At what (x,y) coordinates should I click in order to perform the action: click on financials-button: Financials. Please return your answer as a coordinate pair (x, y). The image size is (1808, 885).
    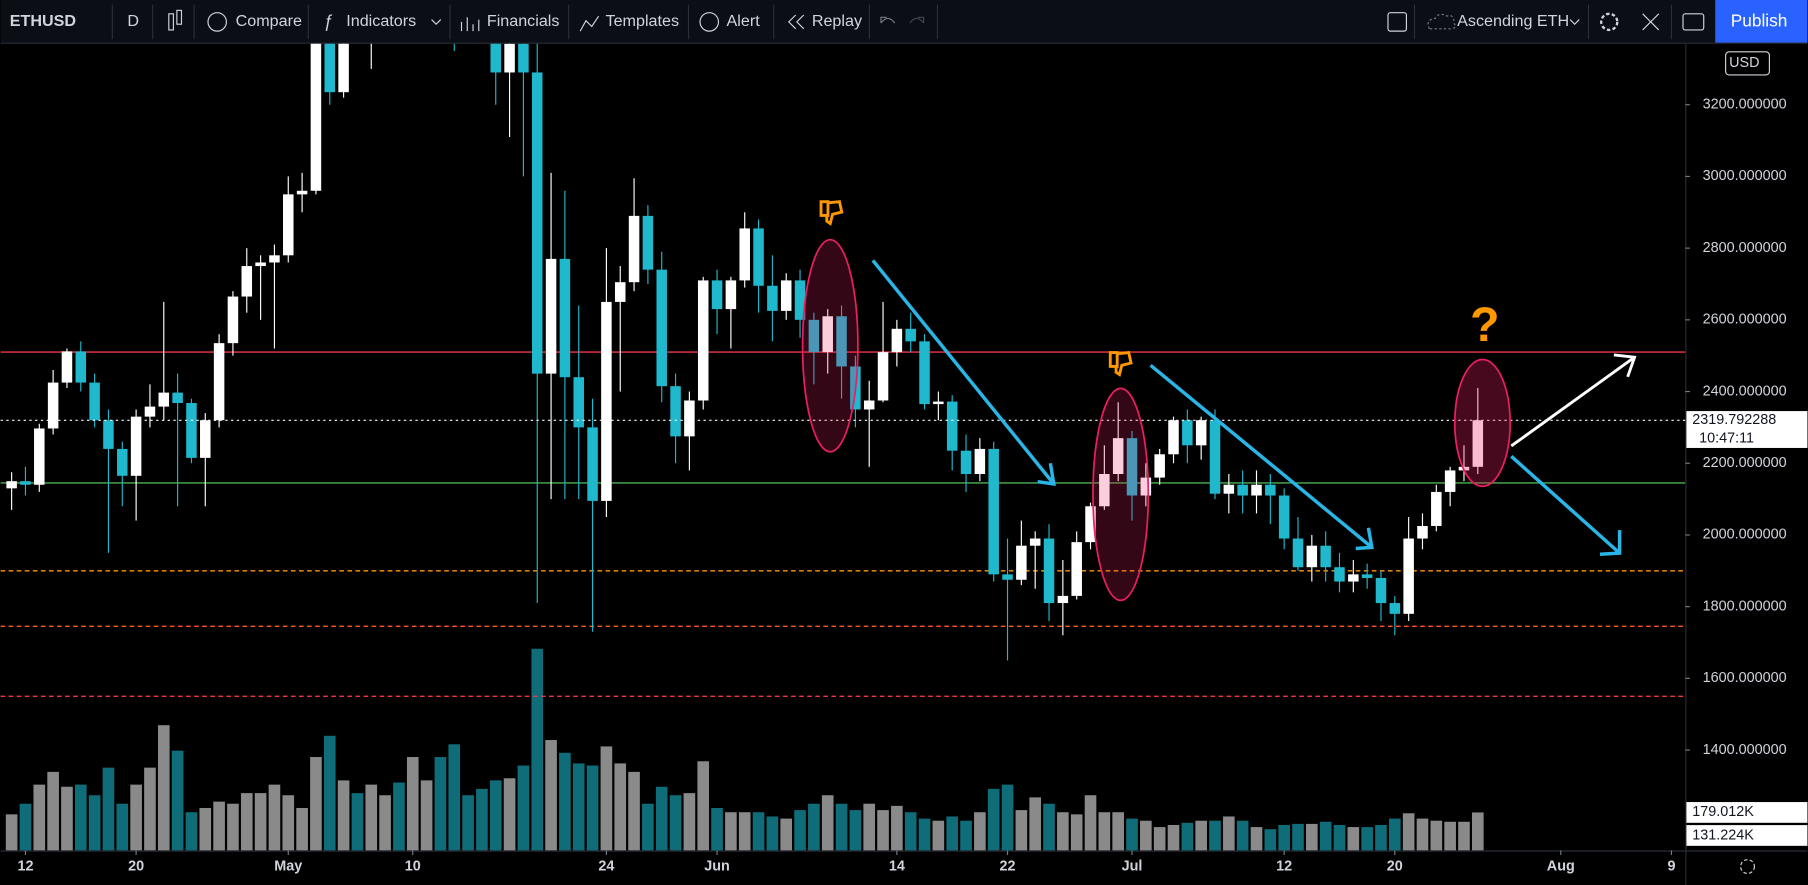
    Looking at the image, I should click on (523, 21).